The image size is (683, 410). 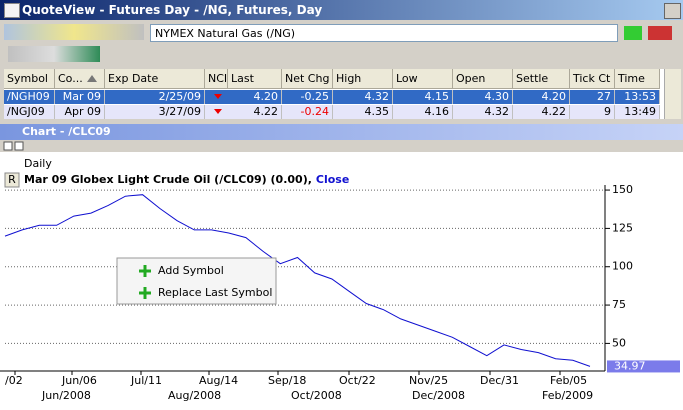 What do you see at coordinates (38, 163) in the screenshot?
I see `interval-label: Daily` at bounding box center [38, 163].